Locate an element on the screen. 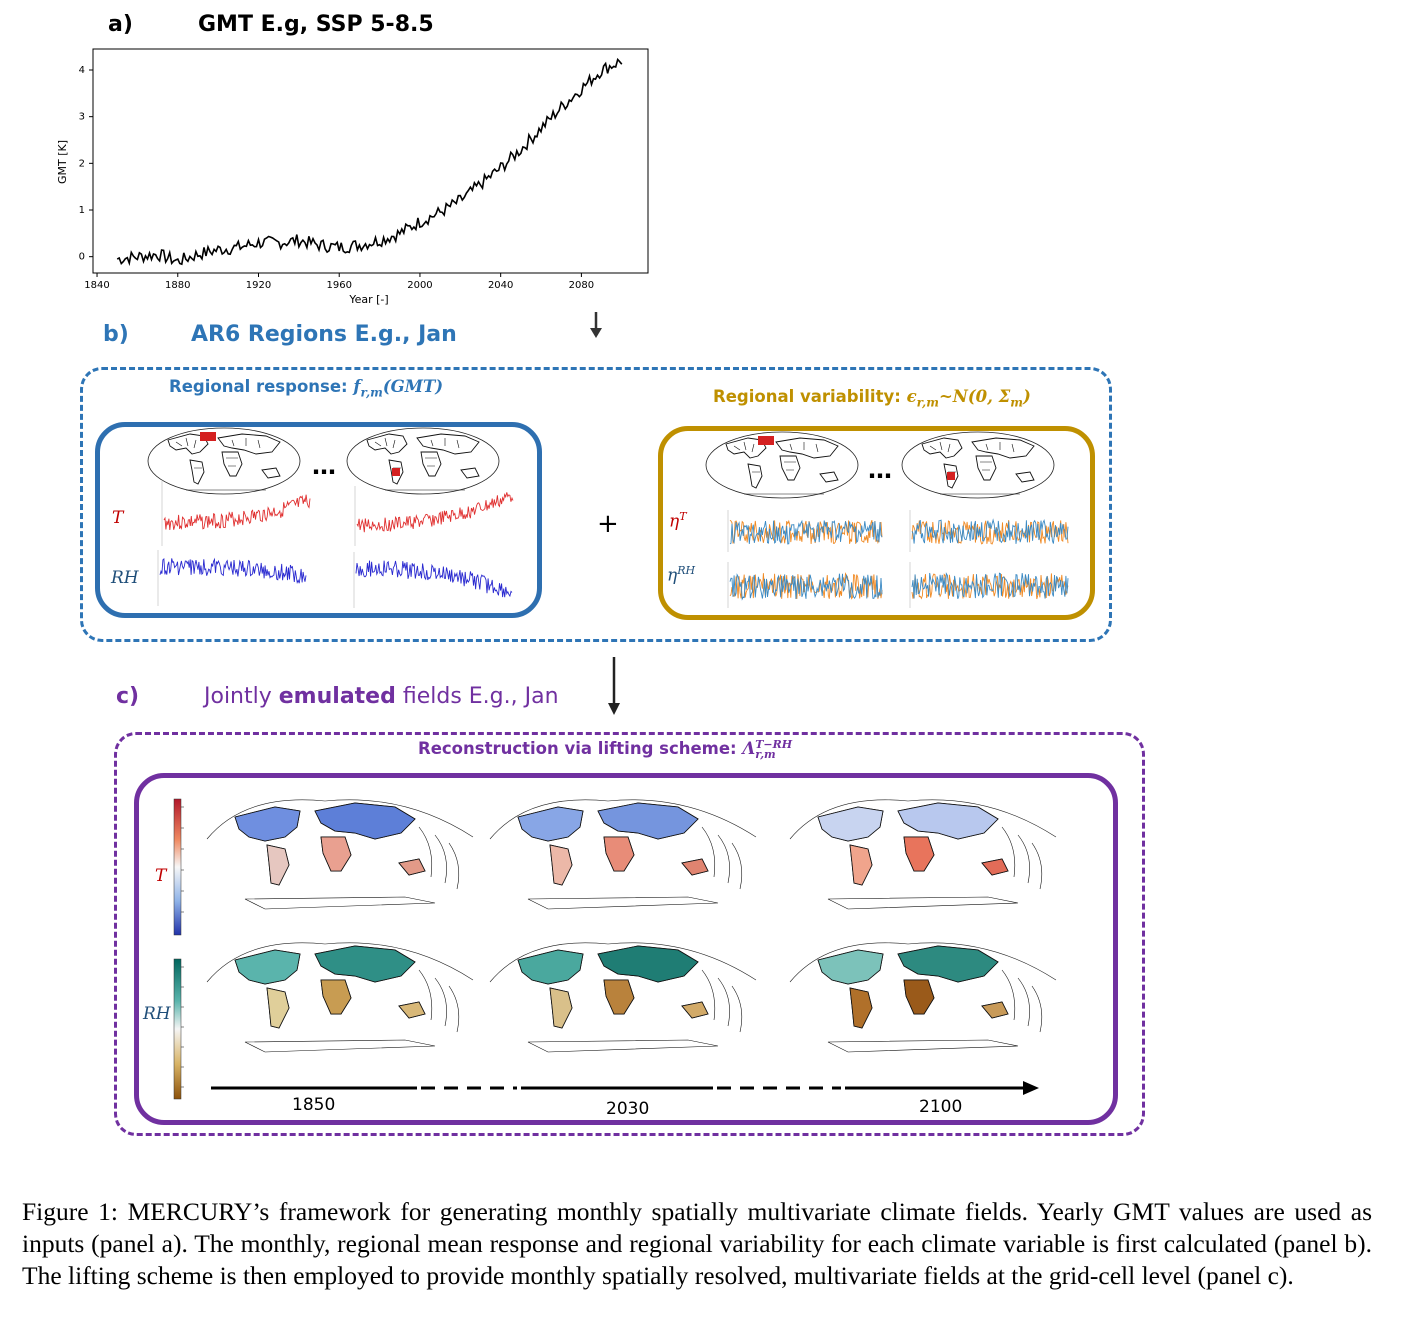 Image resolution: width=1413 pixels, height=1341 pixels. x-tick-label: 1960 is located at coordinates (338, 285).